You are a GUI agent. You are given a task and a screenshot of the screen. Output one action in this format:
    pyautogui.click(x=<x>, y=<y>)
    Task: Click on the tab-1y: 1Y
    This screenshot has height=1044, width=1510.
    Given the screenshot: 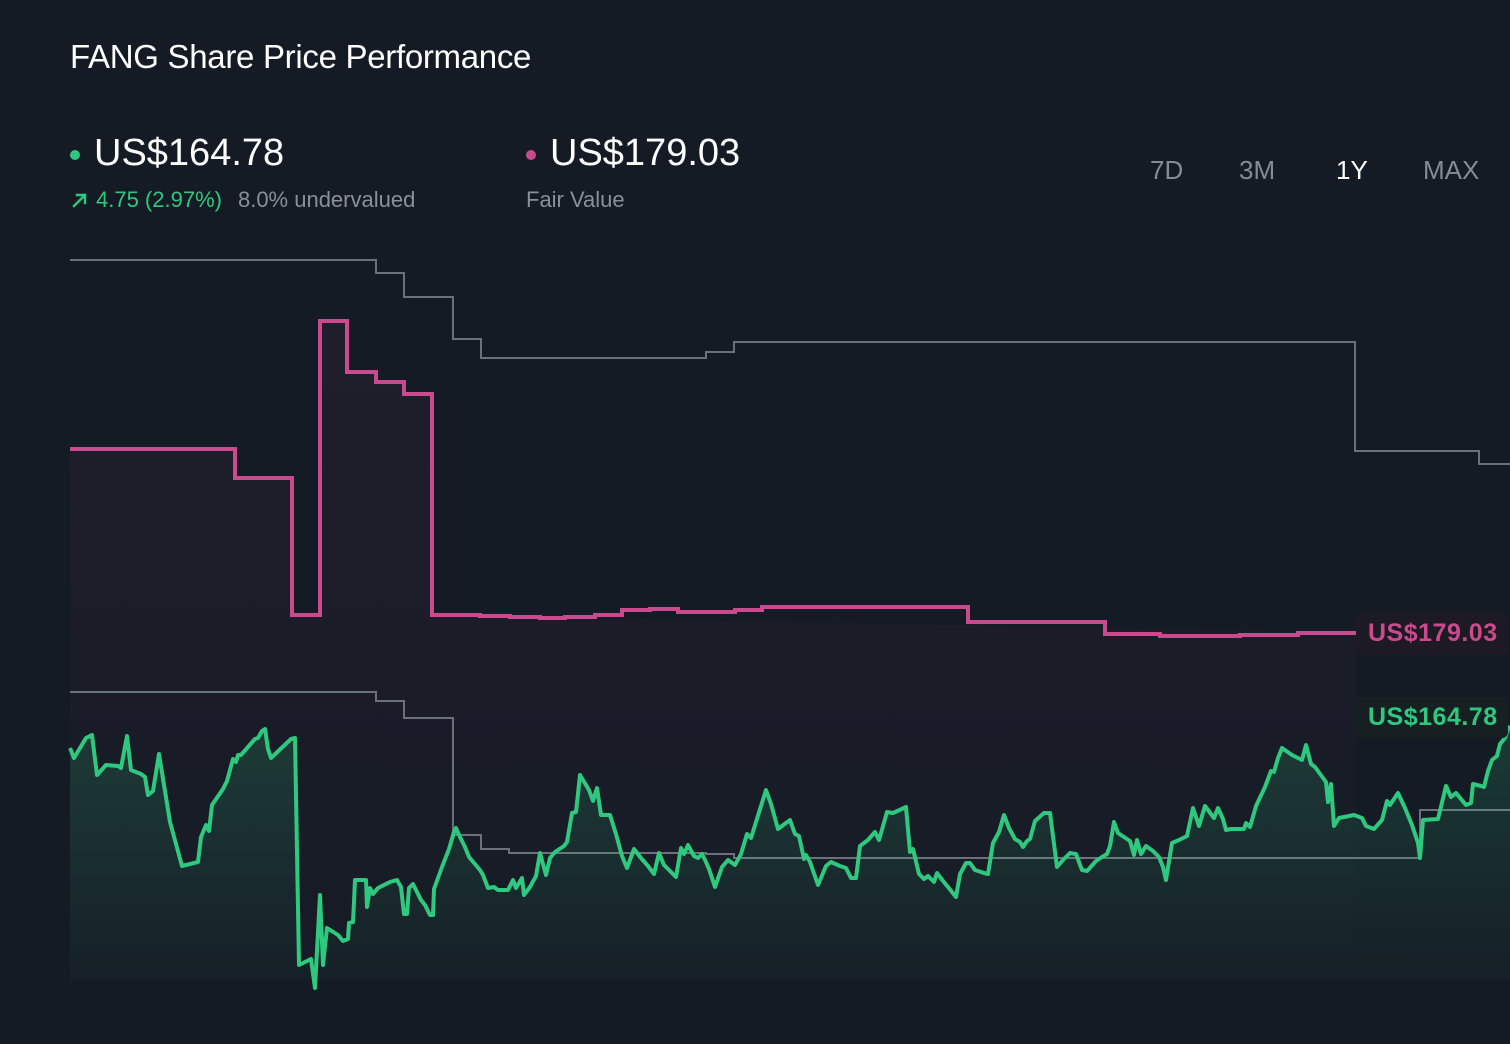 What is the action you would take?
    pyautogui.click(x=1352, y=170)
    